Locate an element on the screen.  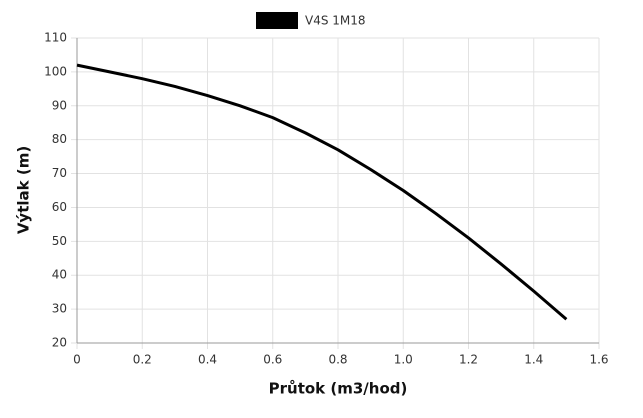
x-tick-label: 0 is located at coordinates (77, 360).